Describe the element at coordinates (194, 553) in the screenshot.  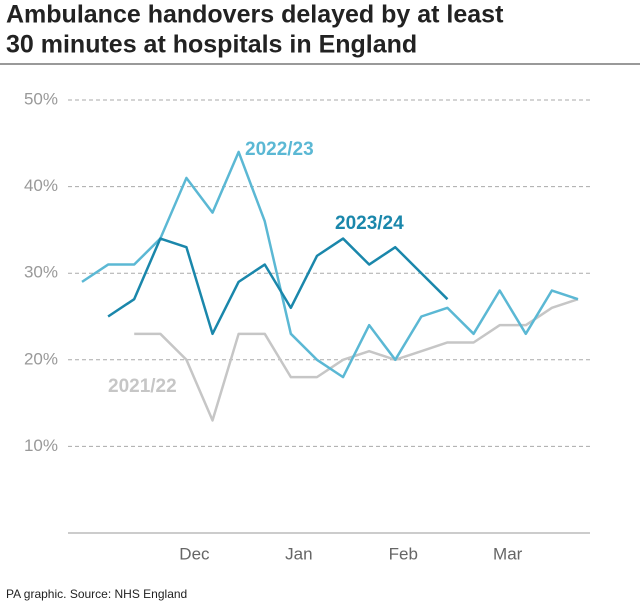
I see `x-tick-label: Dec` at that location.